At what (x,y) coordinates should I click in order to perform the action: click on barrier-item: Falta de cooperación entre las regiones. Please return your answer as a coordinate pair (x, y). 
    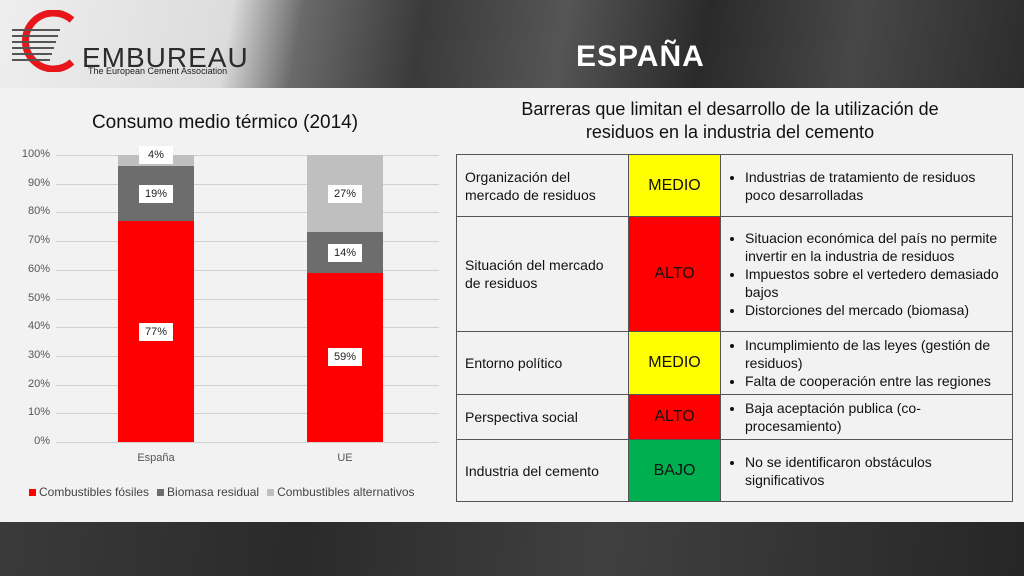
    Looking at the image, I should click on (874, 381).